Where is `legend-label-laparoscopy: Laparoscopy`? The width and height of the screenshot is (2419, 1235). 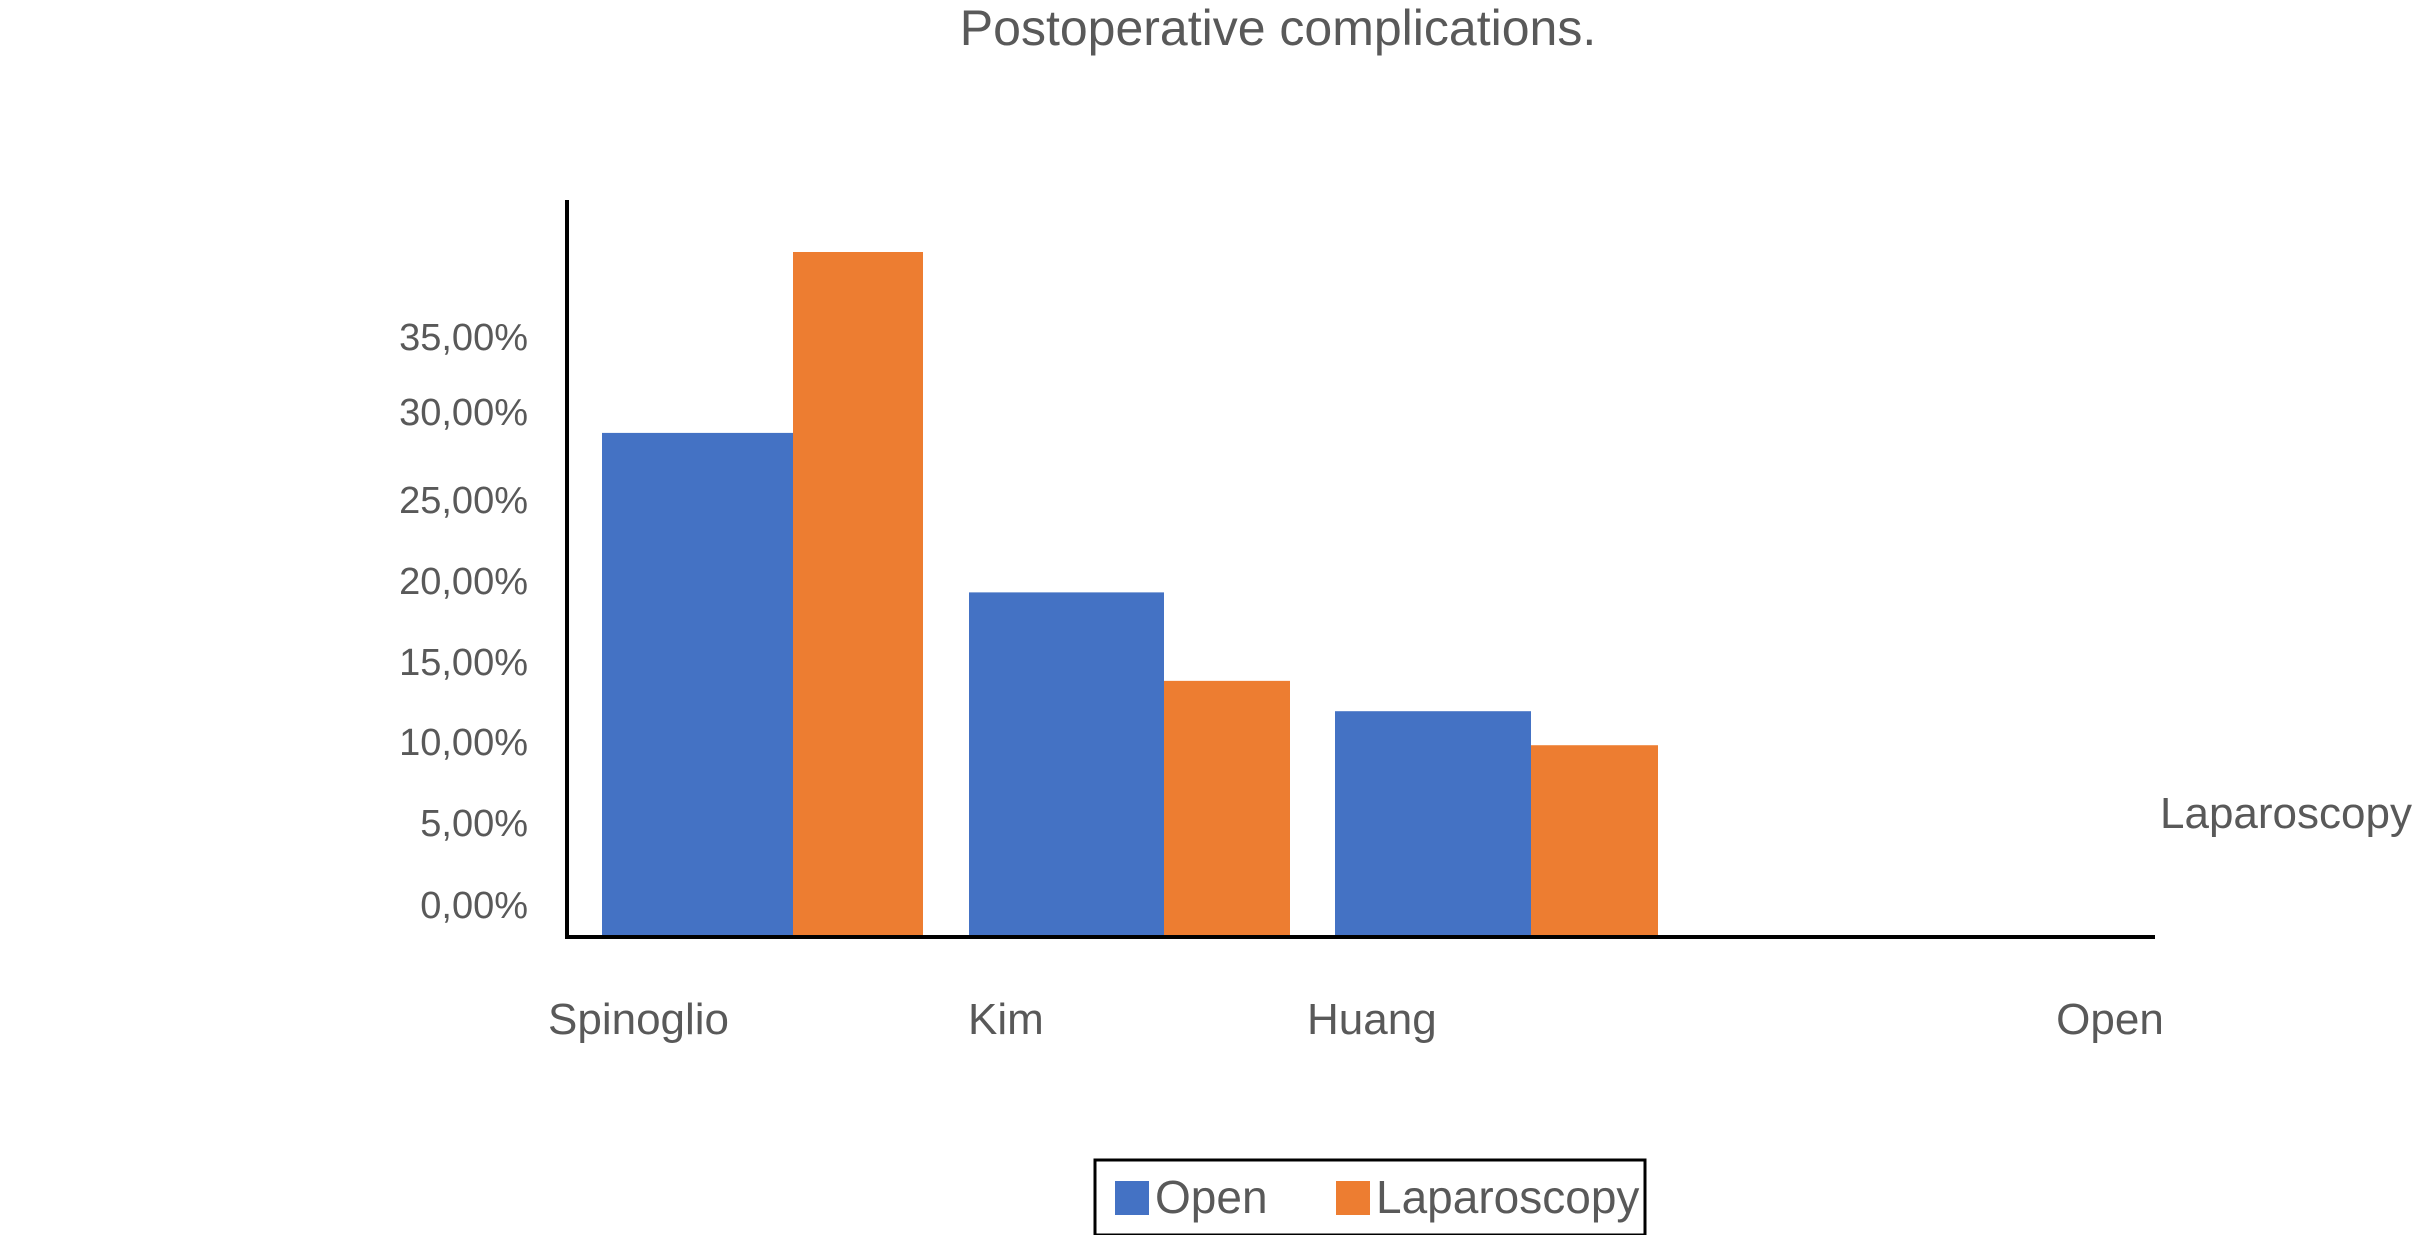 legend-label-laparoscopy: Laparoscopy is located at coordinates (1507, 1197).